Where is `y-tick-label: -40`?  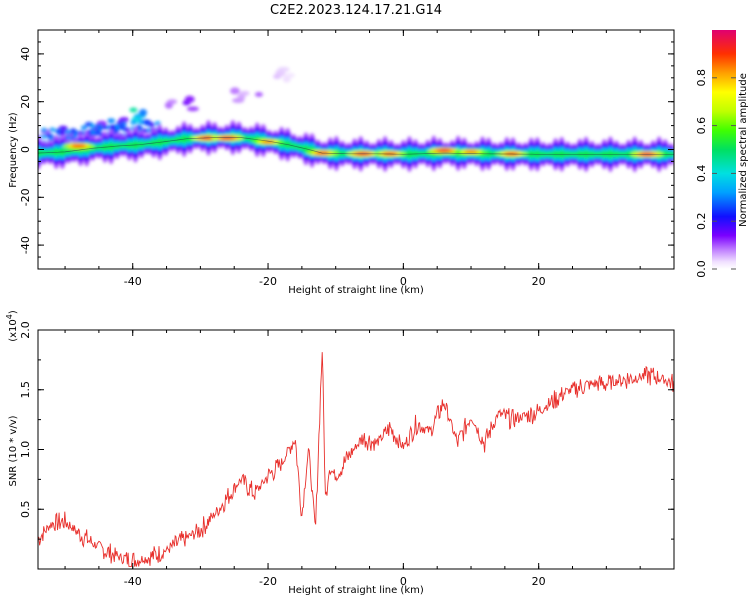
y-tick-label: -40 is located at coordinates (25, 245).